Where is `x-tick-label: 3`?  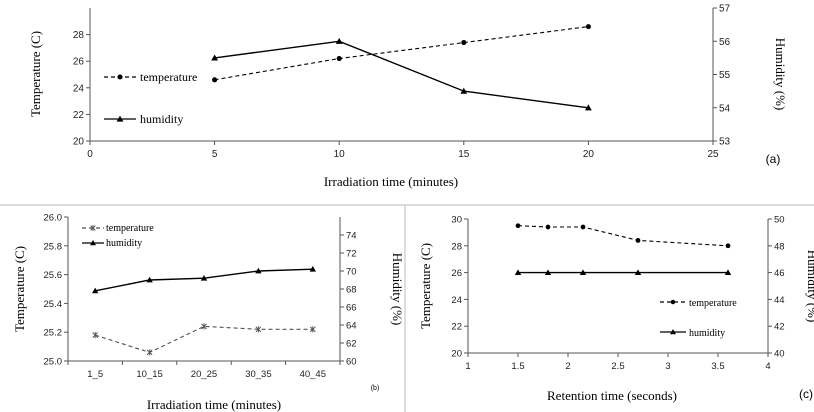
x-tick-label: 3 is located at coordinates (667, 366).